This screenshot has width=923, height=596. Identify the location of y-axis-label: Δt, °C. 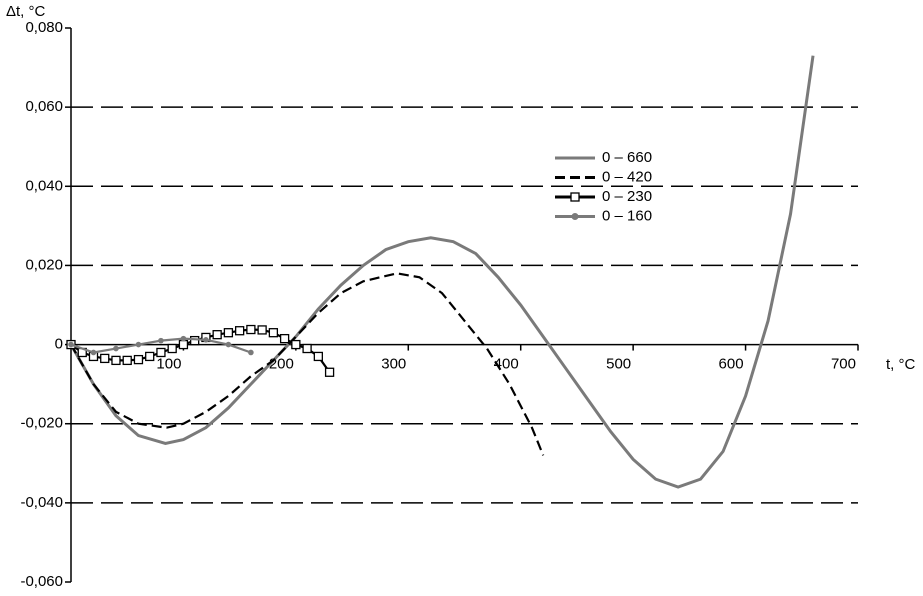
(26, 11).